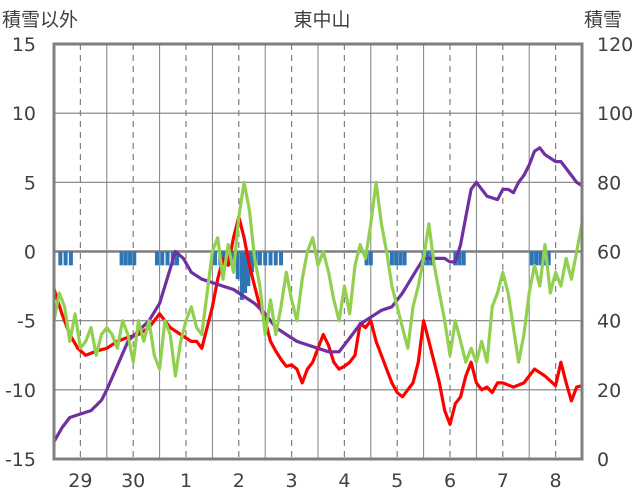  What do you see at coordinates (609, 253) in the screenshot?
I see `right-tick-label: 60` at bounding box center [609, 253].